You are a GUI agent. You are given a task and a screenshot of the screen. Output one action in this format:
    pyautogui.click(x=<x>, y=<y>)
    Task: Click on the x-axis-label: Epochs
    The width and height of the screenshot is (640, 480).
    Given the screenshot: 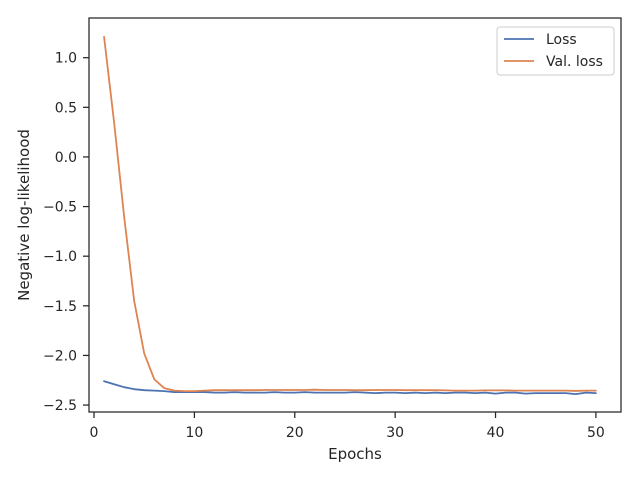 What is the action you would take?
    pyautogui.click(x=355, y=454)
    